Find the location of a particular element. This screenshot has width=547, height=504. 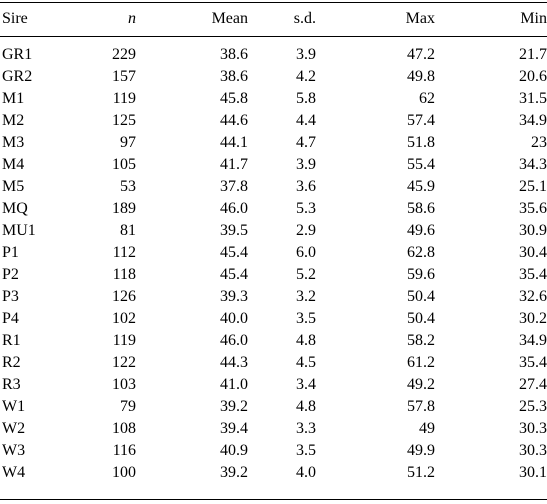

cell-max: 59.6 is located at coordinates (421, 274).